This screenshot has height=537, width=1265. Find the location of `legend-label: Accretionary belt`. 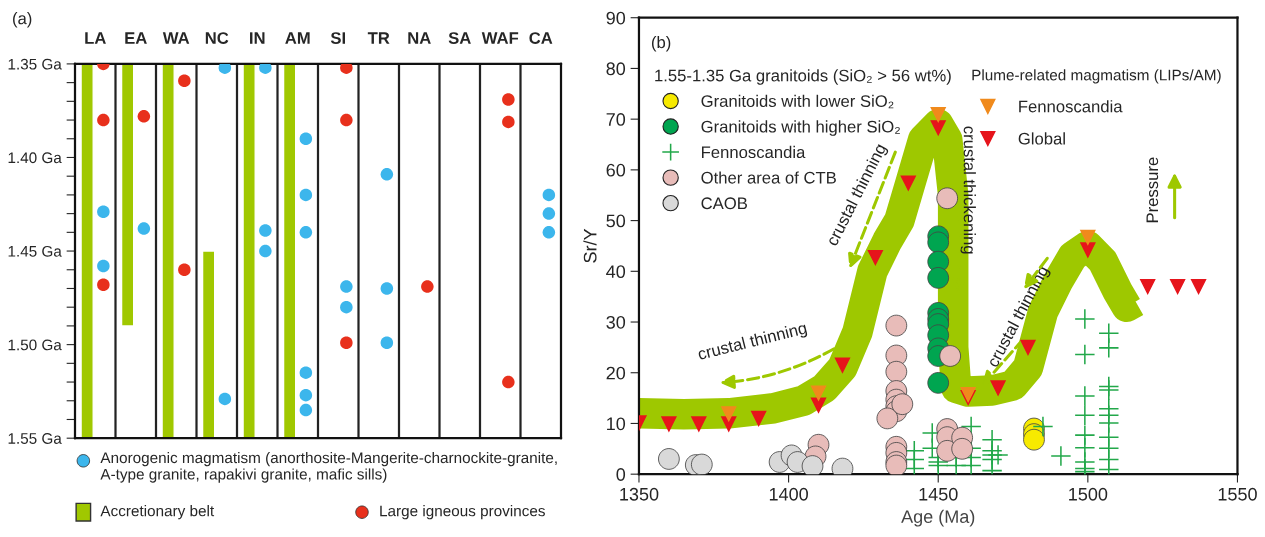

legend-label: Accretionary belt is located at coordinates (157, 512).